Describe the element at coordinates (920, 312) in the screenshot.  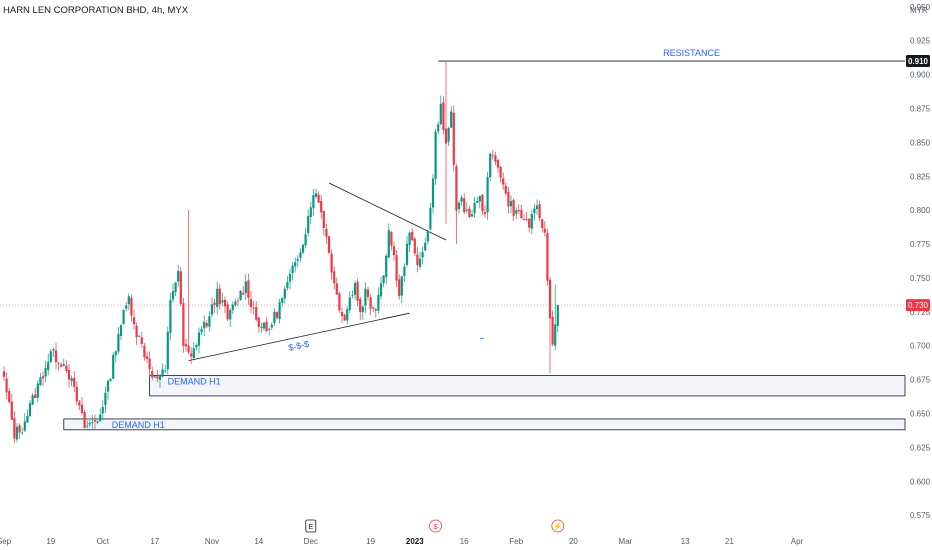
I see `price-tick-label: 0.725` at that location.